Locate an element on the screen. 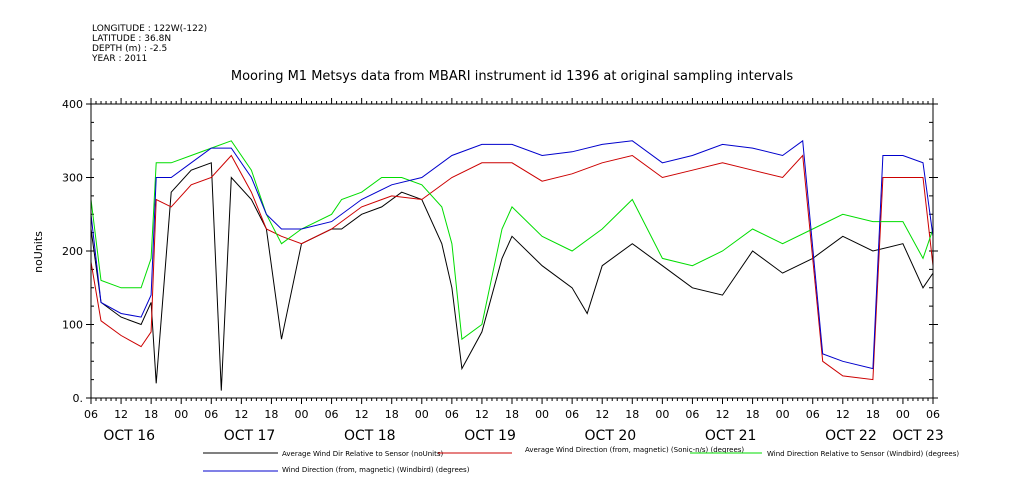  meta-depth: DEPTH (m) : -2.5 is located at coordinates (129, 49).